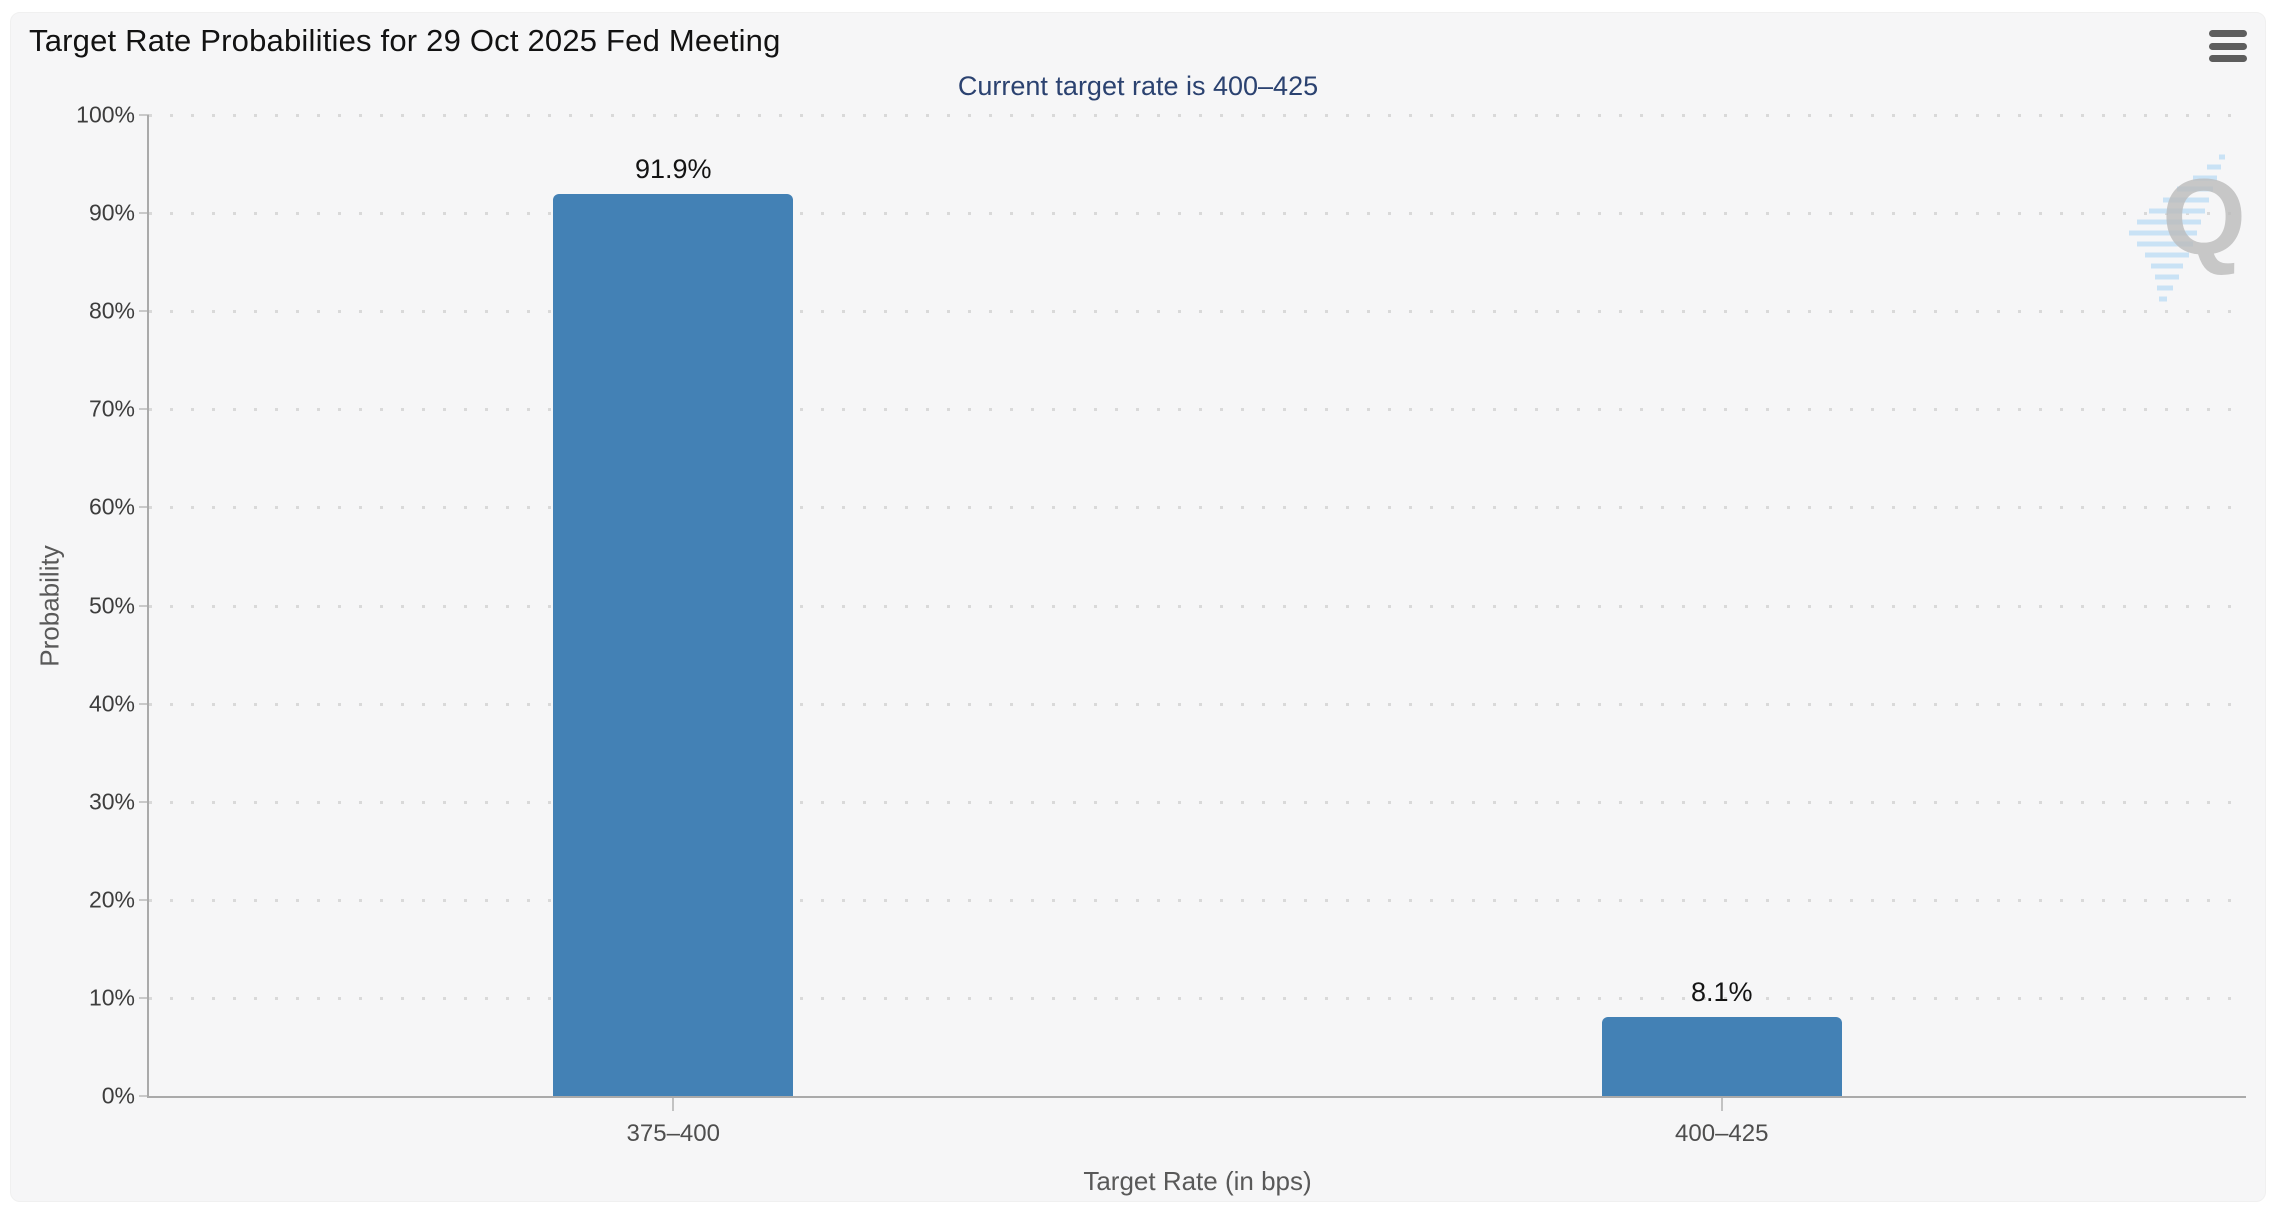  Describe the element at coordinates (111, 506) in the screenshot. I see `y-tick-label: 60%` at that location.